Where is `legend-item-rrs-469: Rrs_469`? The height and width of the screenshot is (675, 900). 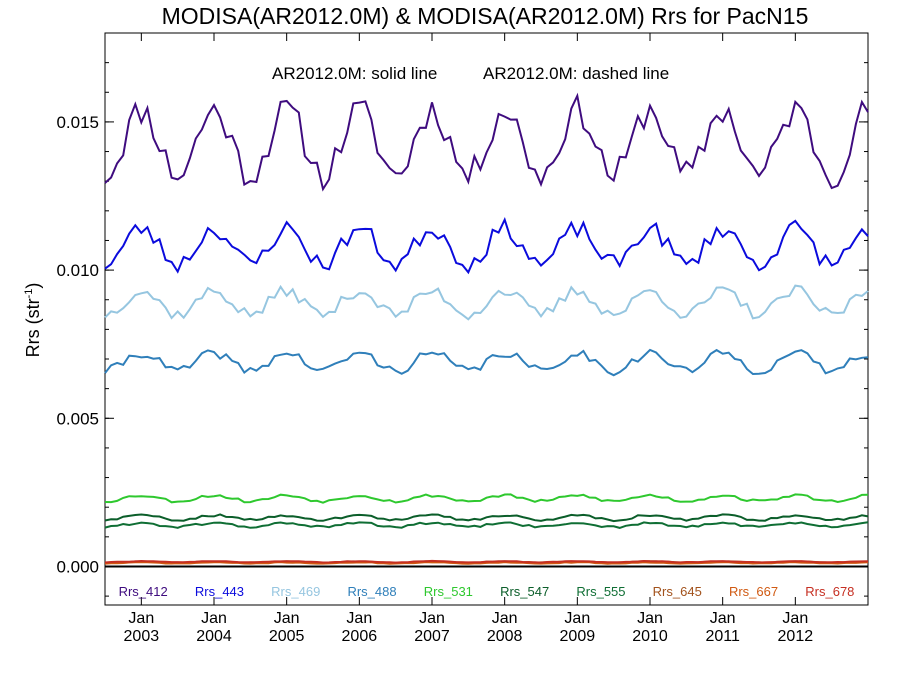 legend-item-rrs-469: Rrs_469 is located at coordinates (295, 591).